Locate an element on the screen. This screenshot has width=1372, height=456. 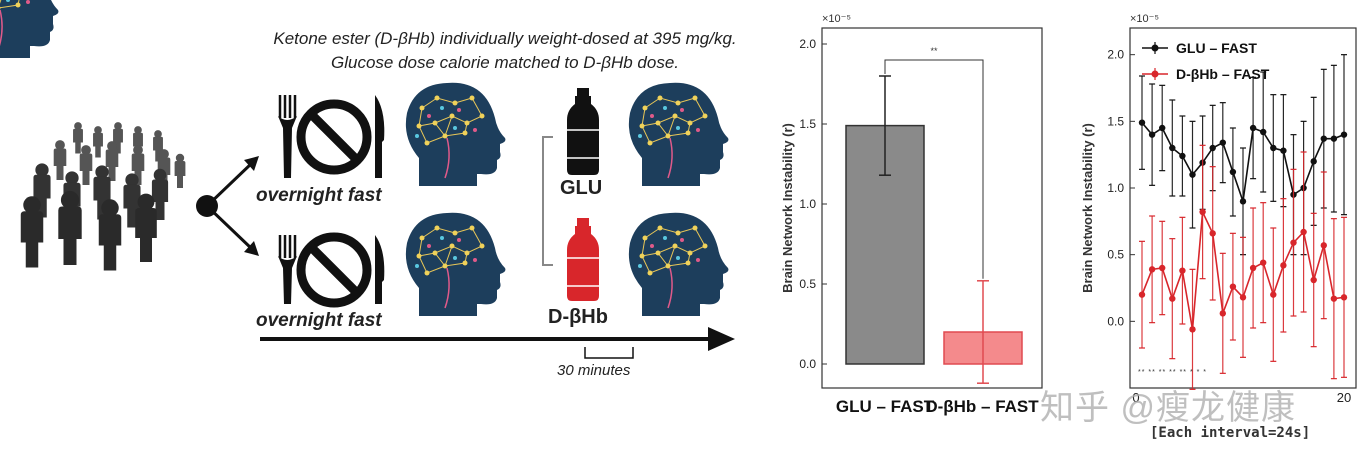
bar-ytick-label: 2.0 is located at coordinates (807, 44).